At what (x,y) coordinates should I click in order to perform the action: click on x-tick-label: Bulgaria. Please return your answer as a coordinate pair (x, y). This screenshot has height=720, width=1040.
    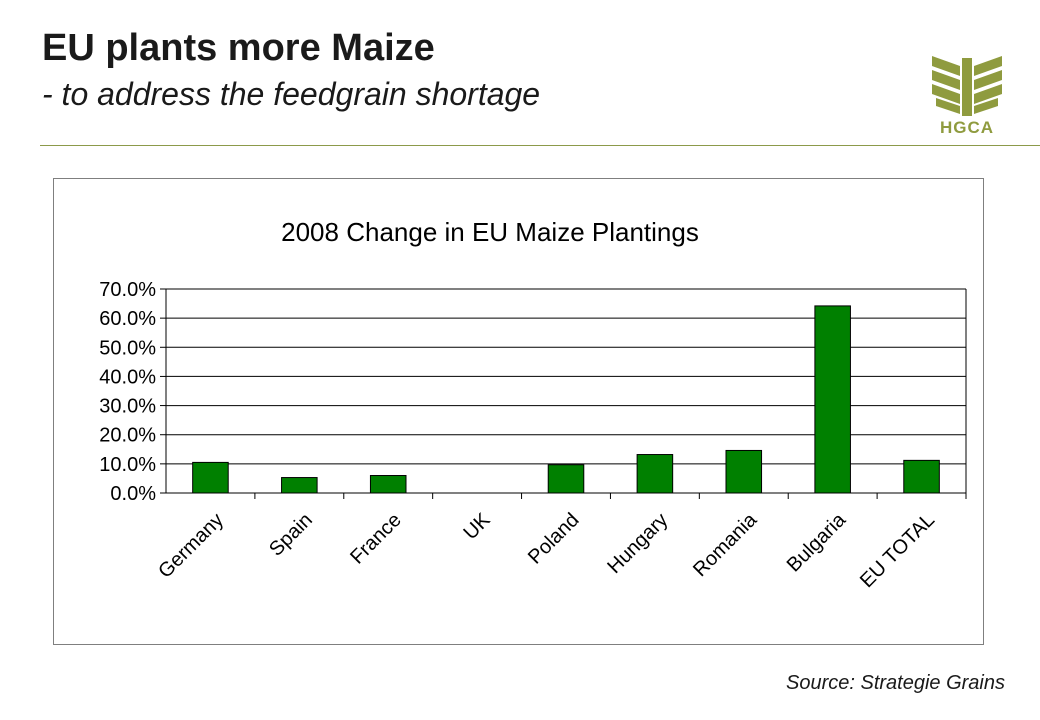
    Looking at the image, I should click on (817, 542).